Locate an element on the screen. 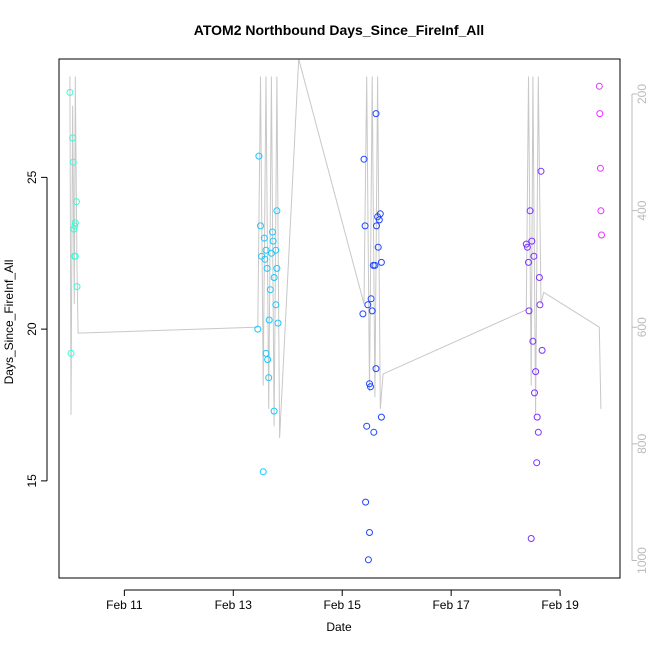 Image resolution: width=650 pixels, height=650 pixels. y2-tick-label: 600 is located at coordinates (642, 327).